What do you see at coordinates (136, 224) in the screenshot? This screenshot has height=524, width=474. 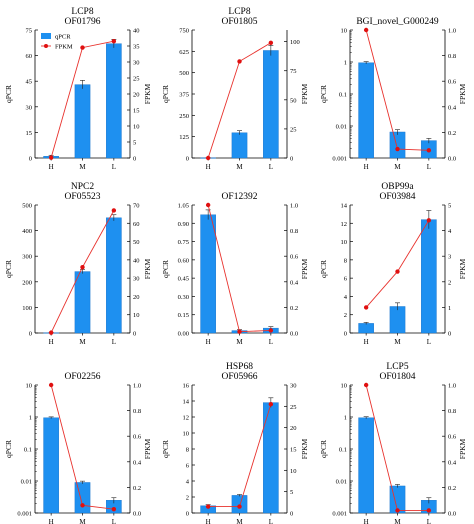 I see `y2-tick-label: 60` at bounding box center [136, 224].